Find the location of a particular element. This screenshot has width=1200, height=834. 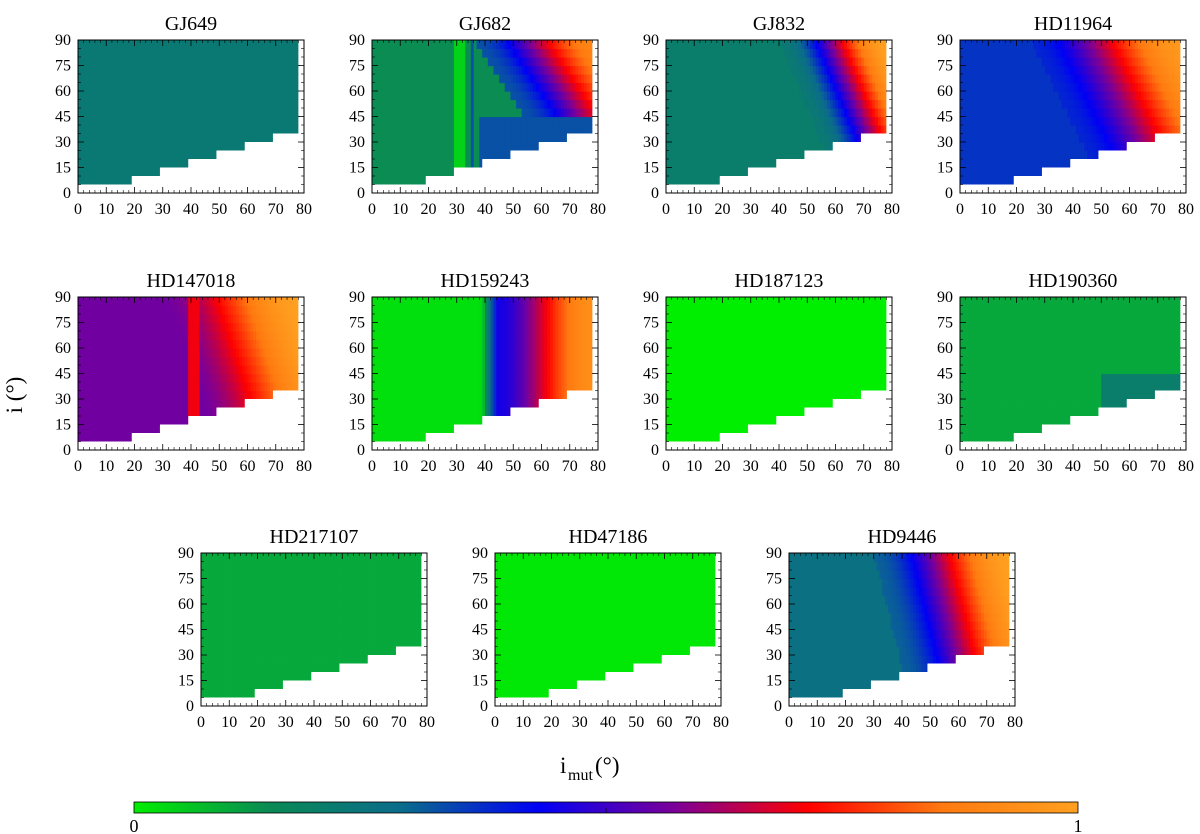

x-tick-label: 60 is located at coordinates (542, 209).